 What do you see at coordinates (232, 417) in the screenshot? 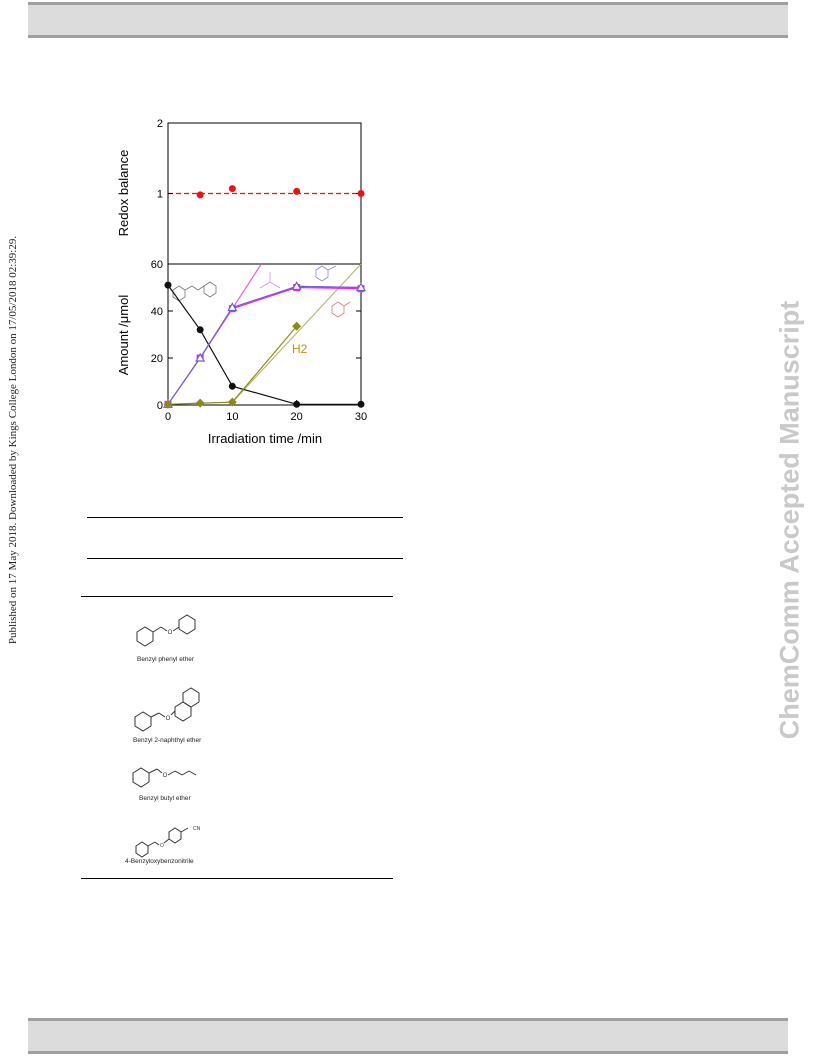
I see `amount-xtick-label: 10` at bounding box center [232, 417].